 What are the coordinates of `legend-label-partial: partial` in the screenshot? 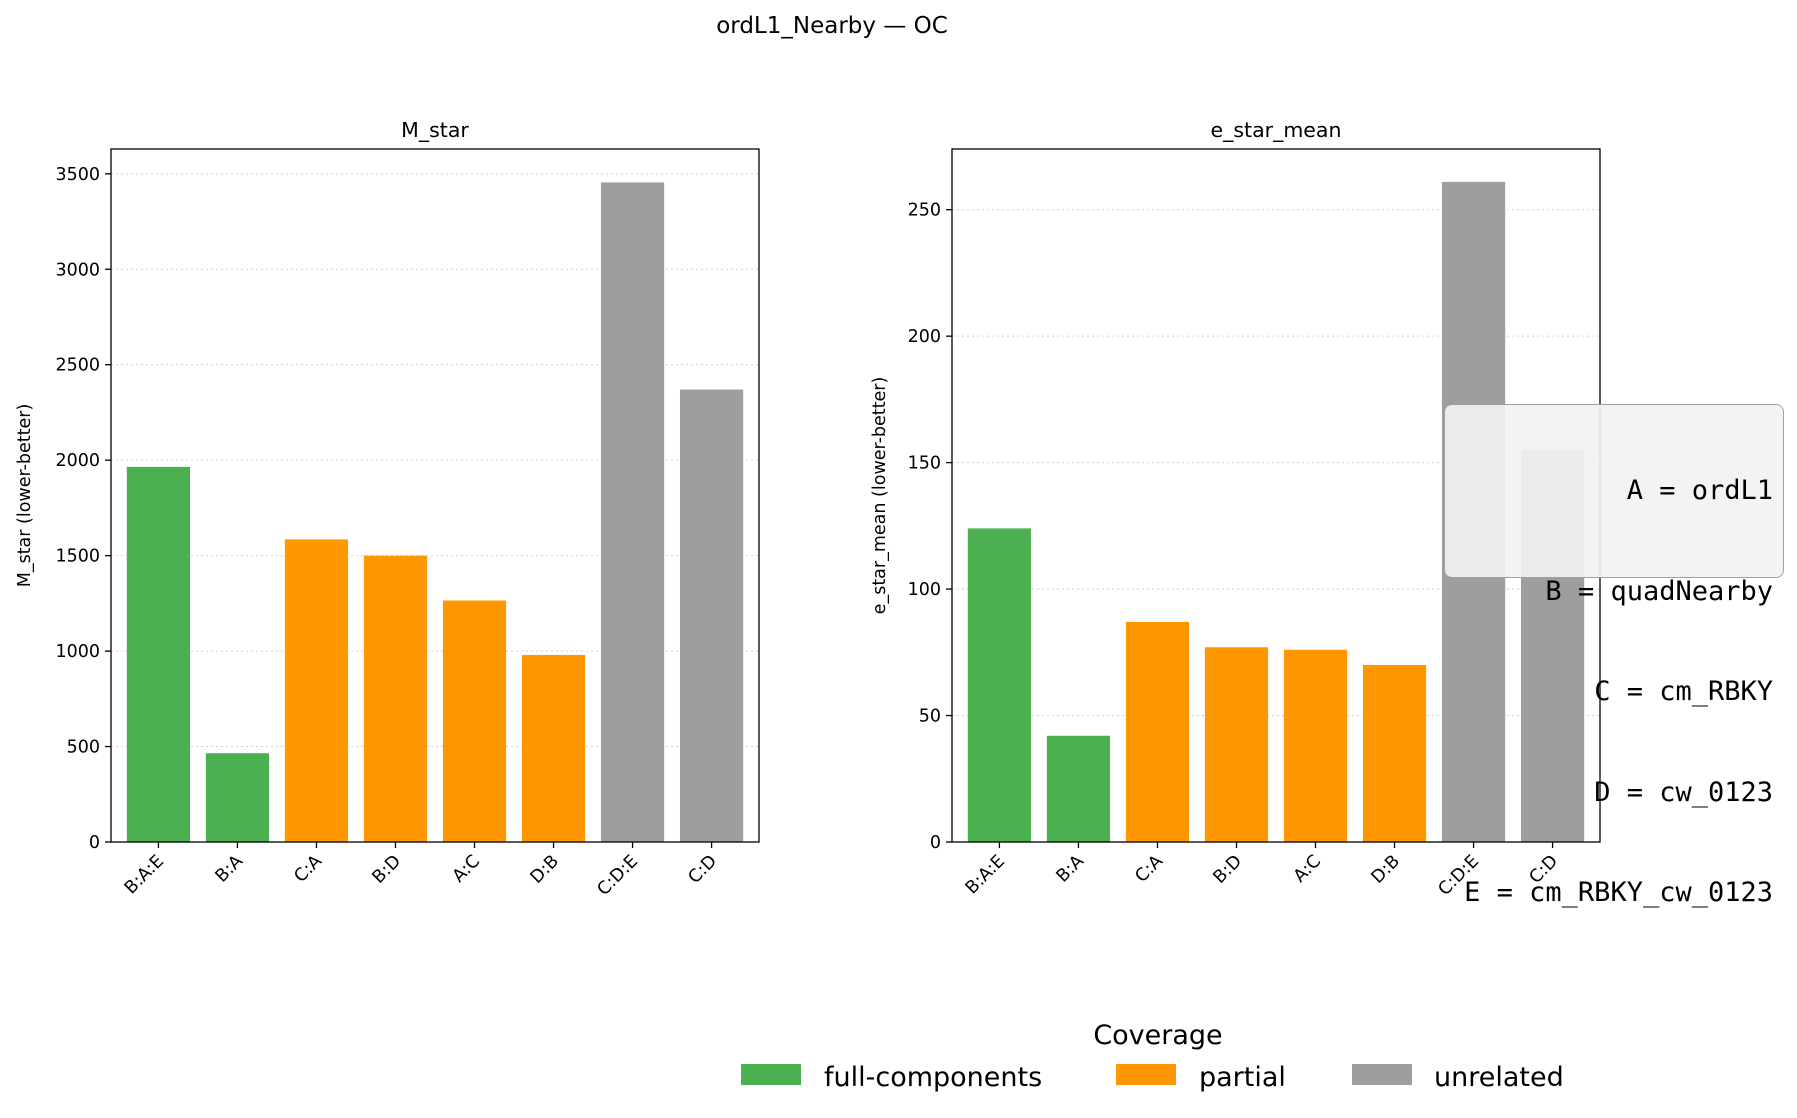 It's located at (1242, 1077).